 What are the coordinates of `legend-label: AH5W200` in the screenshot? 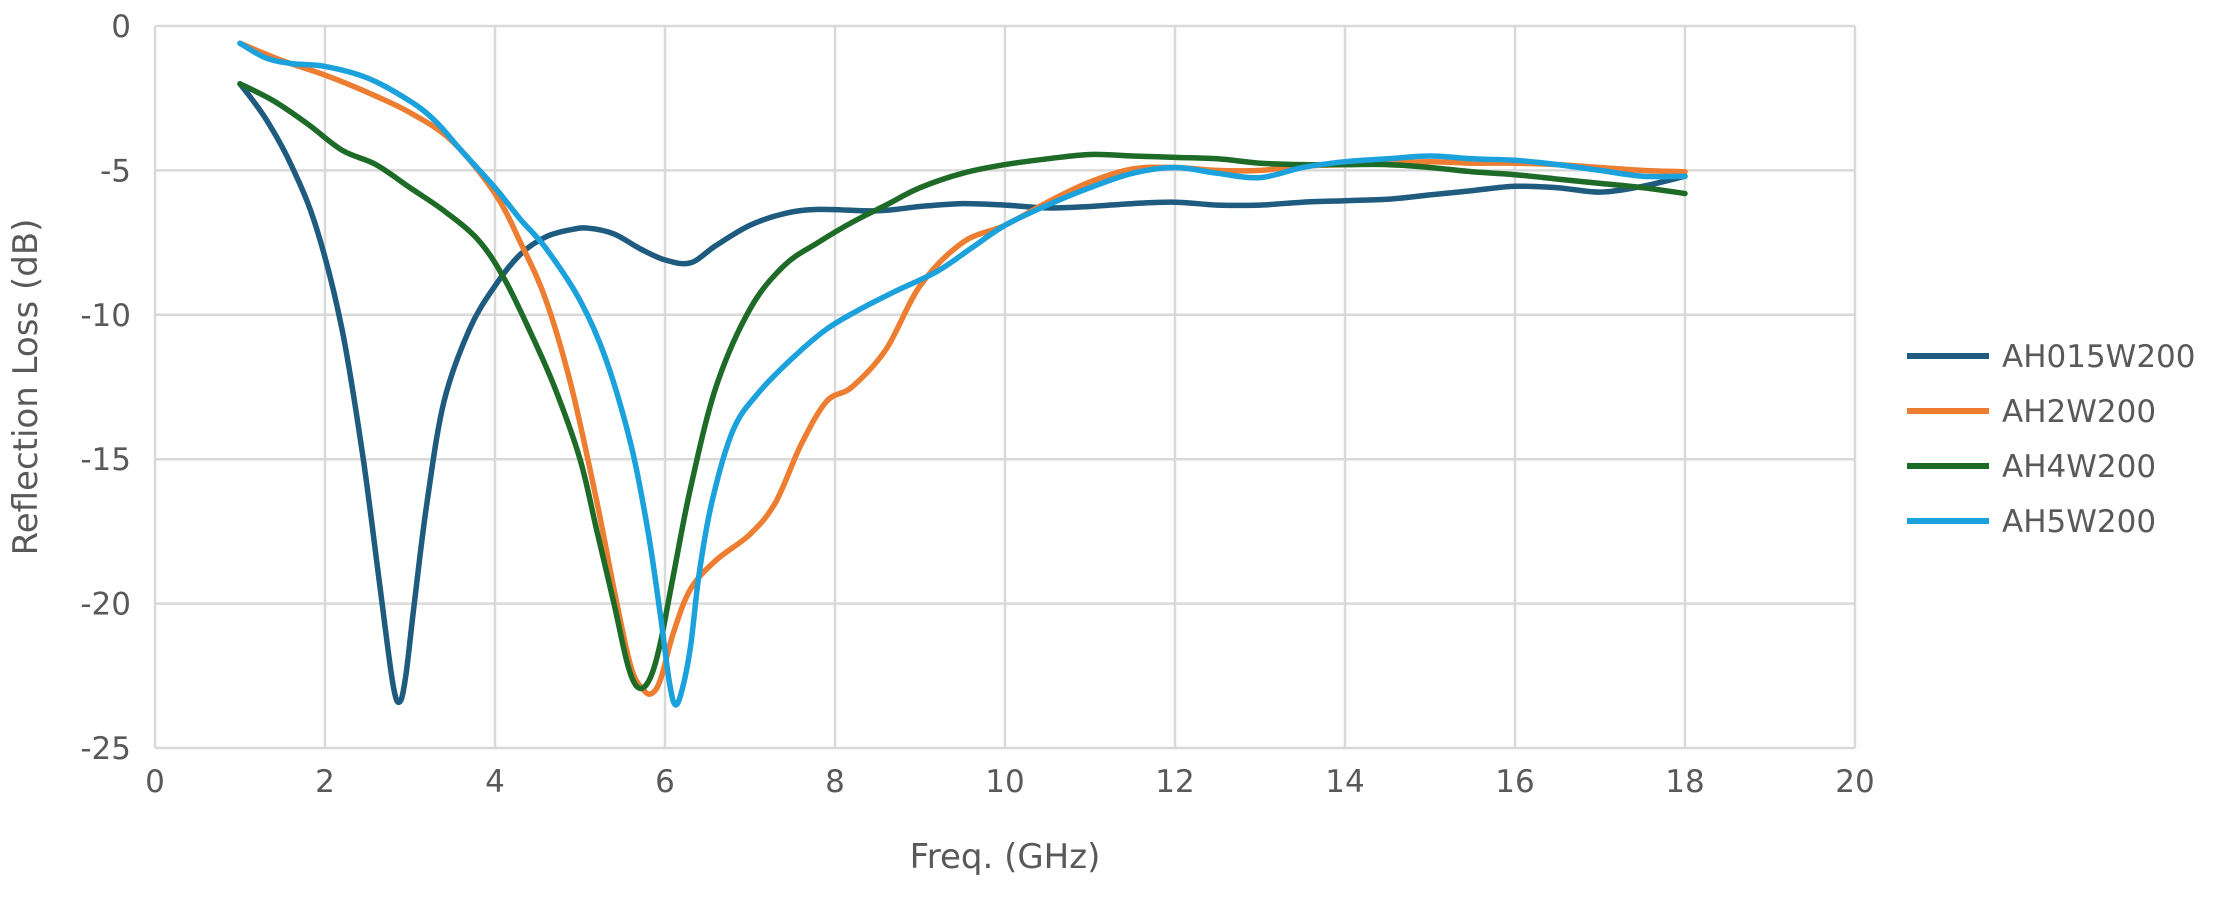 It's located at (2079, 522).